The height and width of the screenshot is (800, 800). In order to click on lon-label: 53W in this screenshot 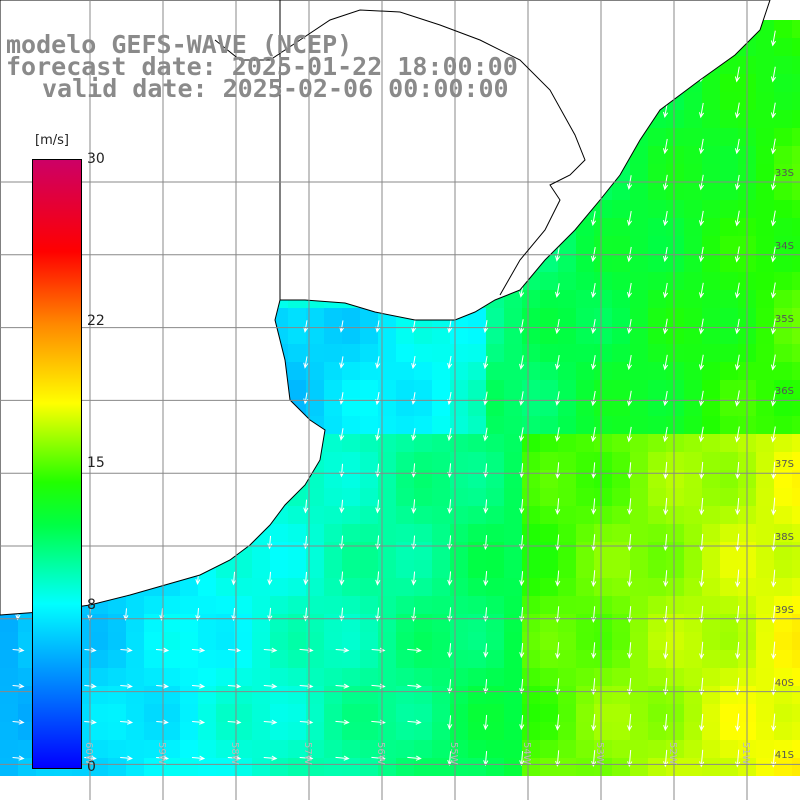, I will do `click(599, 753)`.